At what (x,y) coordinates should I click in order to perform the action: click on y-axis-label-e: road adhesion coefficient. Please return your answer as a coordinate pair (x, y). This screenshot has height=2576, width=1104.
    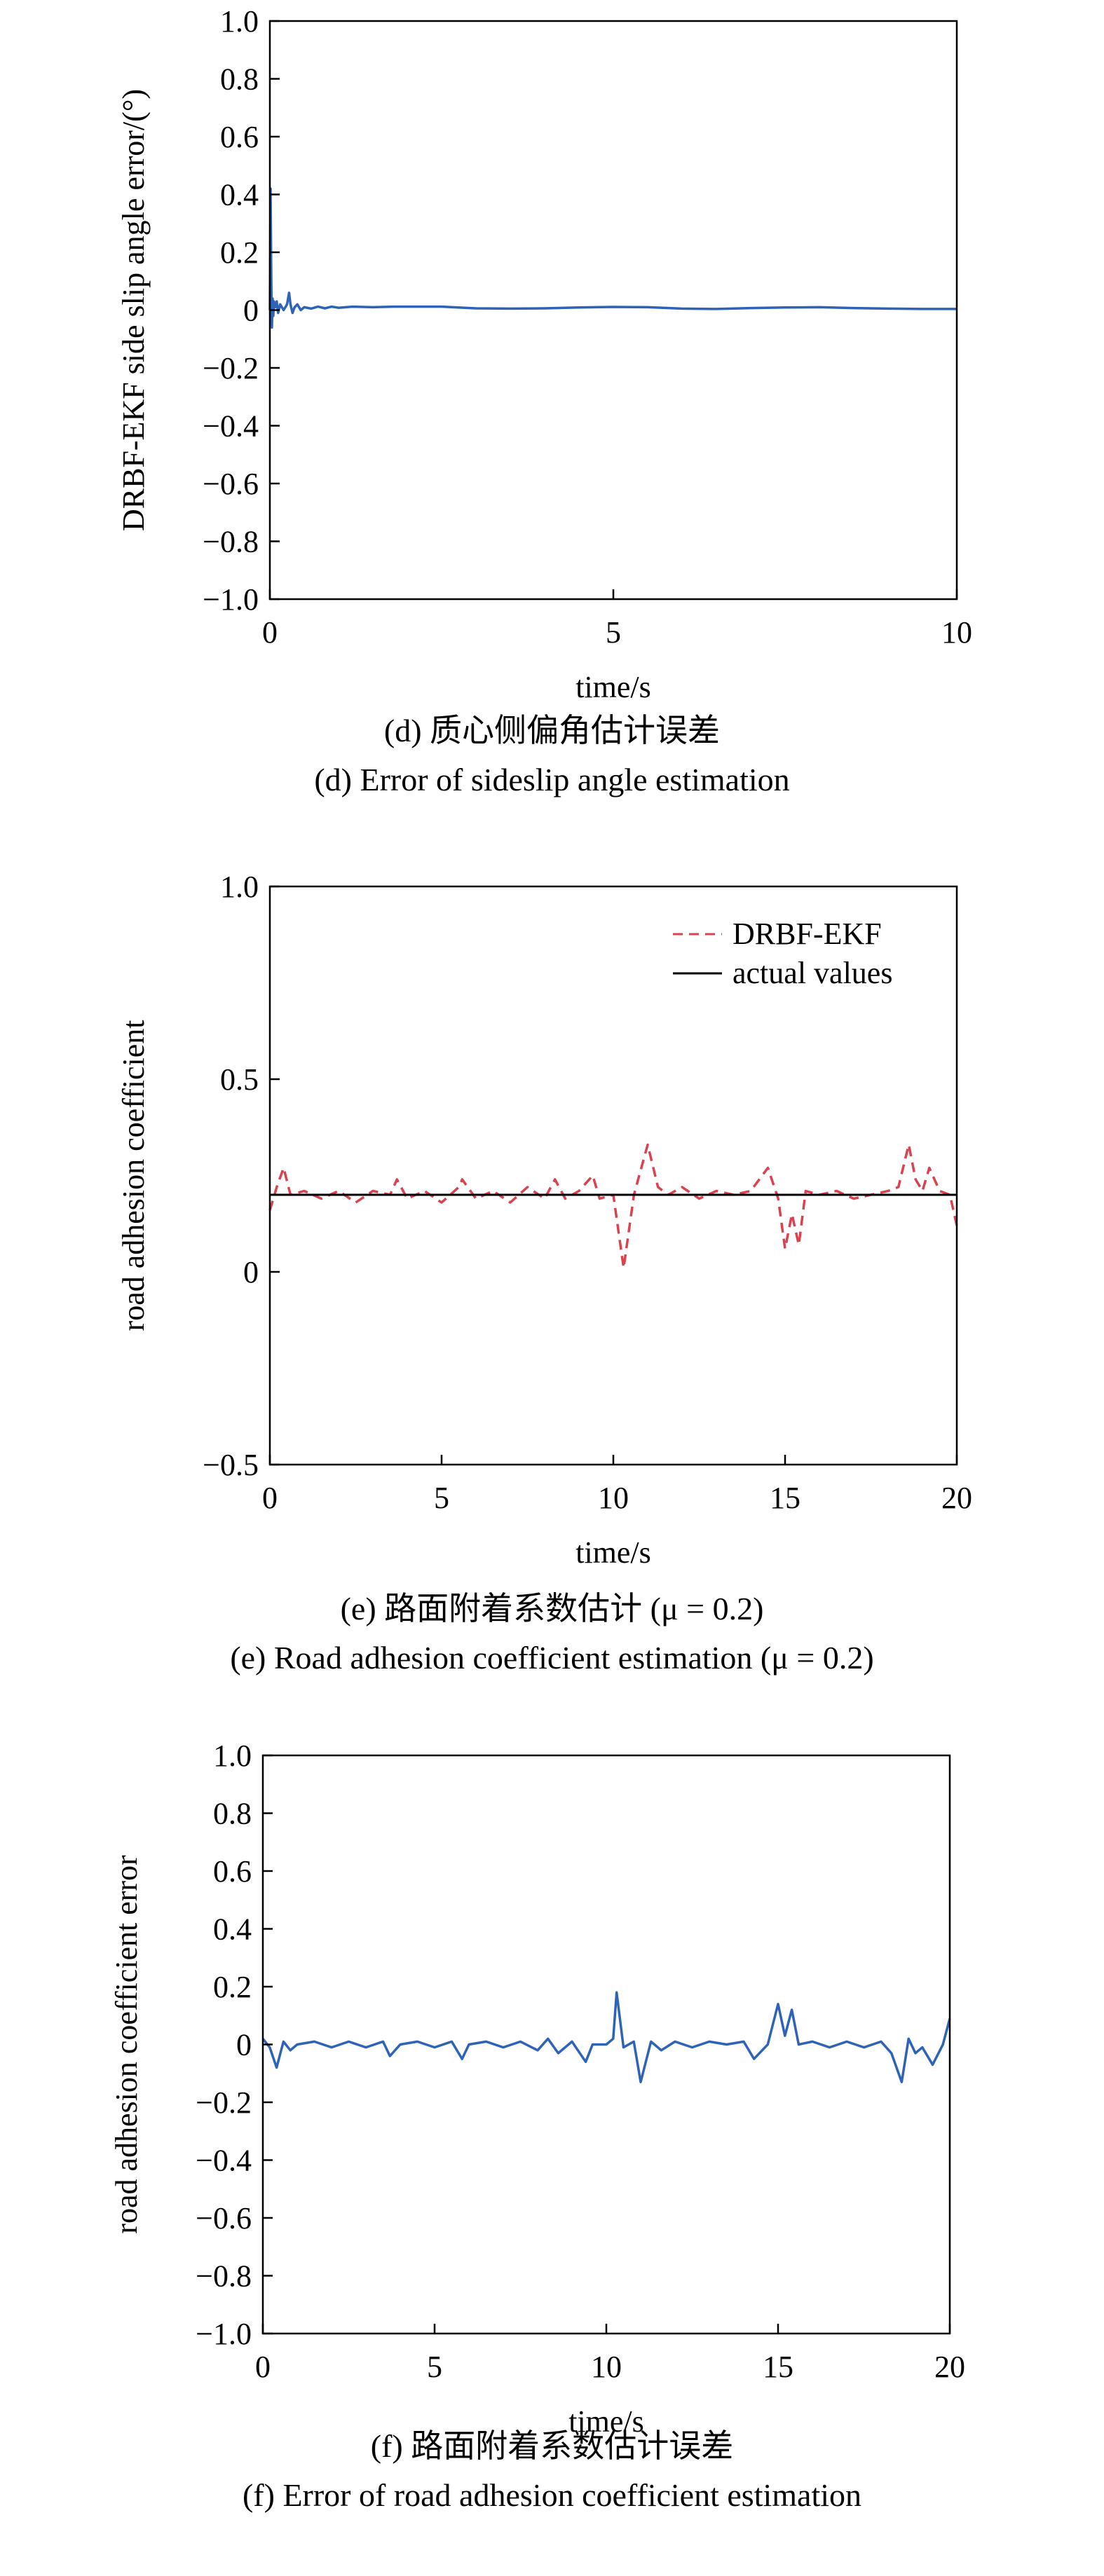
    Looking at the image, I should click on (133, 1175).